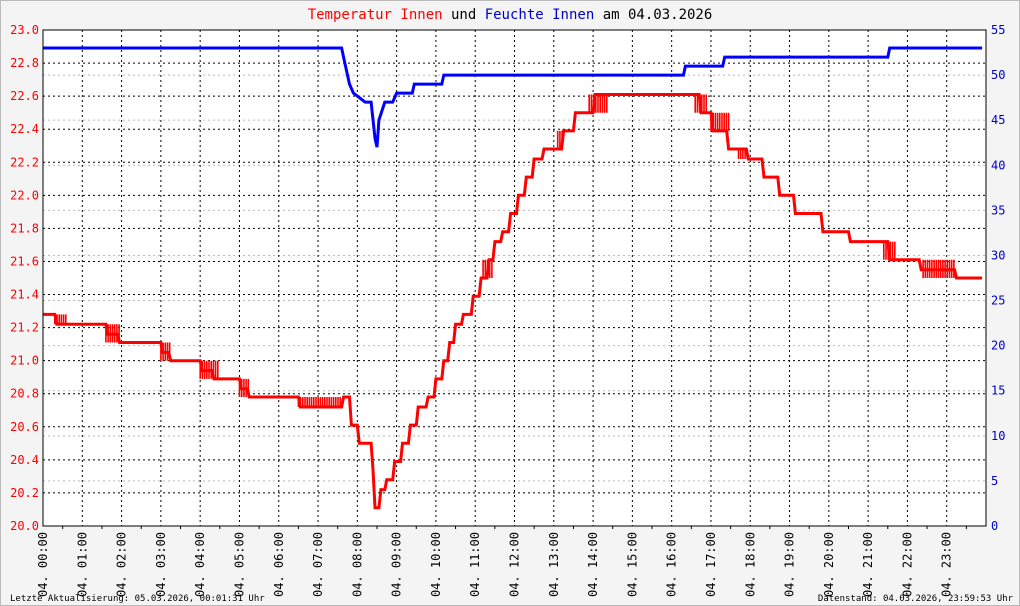  Describe the element at coordinates (397, 564) in the screenshot. I see `x-tick-label: 04. 09:00` at that location.